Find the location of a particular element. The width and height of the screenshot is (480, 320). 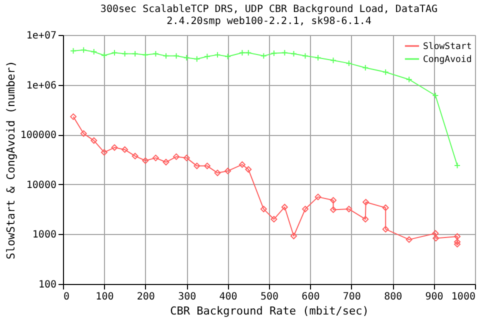

x-tick-label: 600 is located at coordinates (311, 297).